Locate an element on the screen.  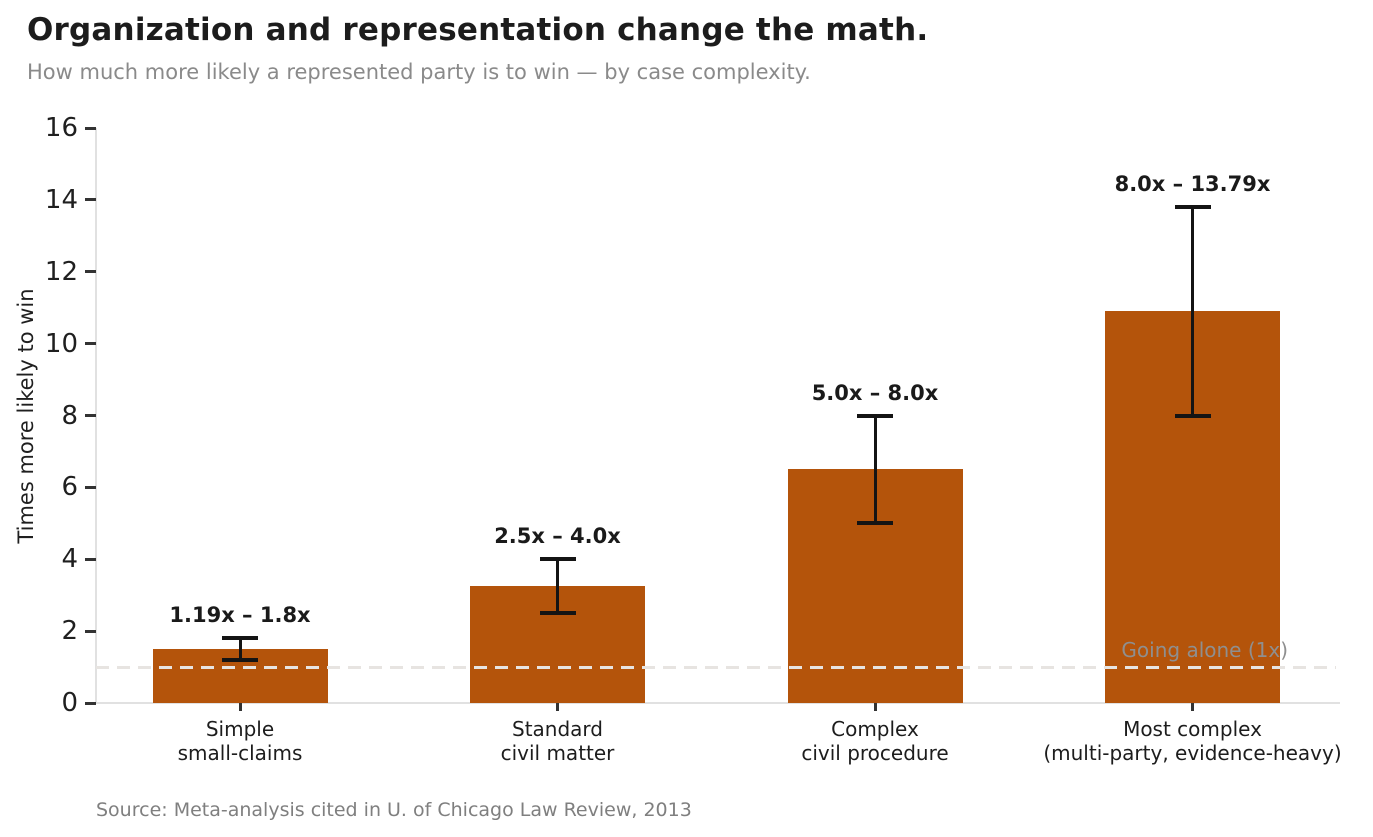
y-tick-label: 0 is located at coordinates (69, 703).